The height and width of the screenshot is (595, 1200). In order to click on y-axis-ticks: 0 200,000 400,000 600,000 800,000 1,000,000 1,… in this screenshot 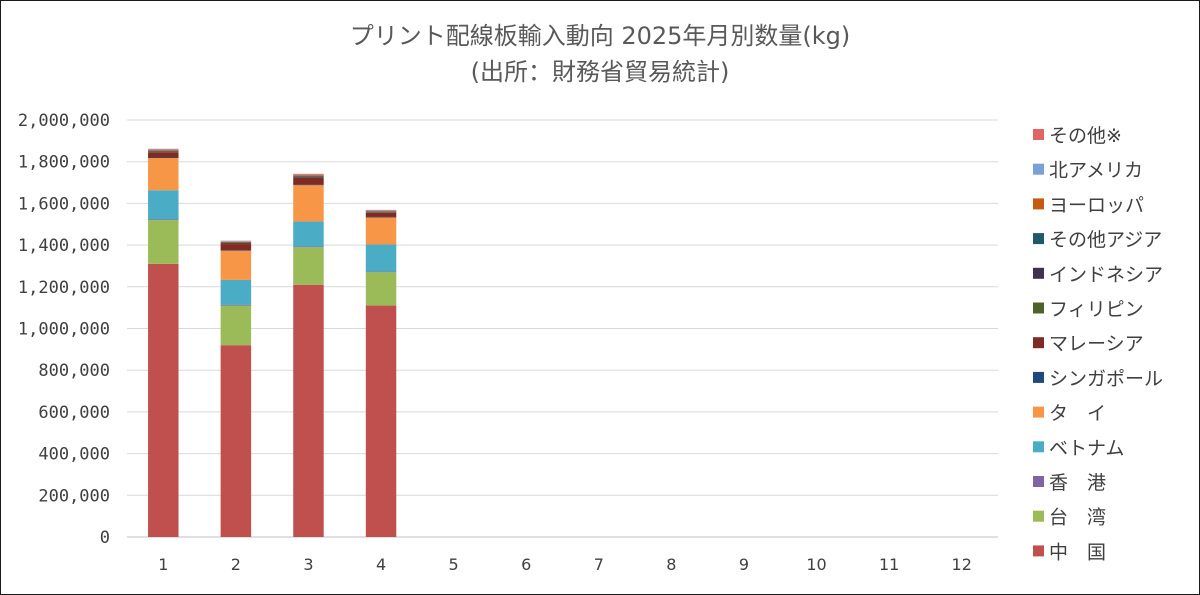, I will do `click(64, 329)`.